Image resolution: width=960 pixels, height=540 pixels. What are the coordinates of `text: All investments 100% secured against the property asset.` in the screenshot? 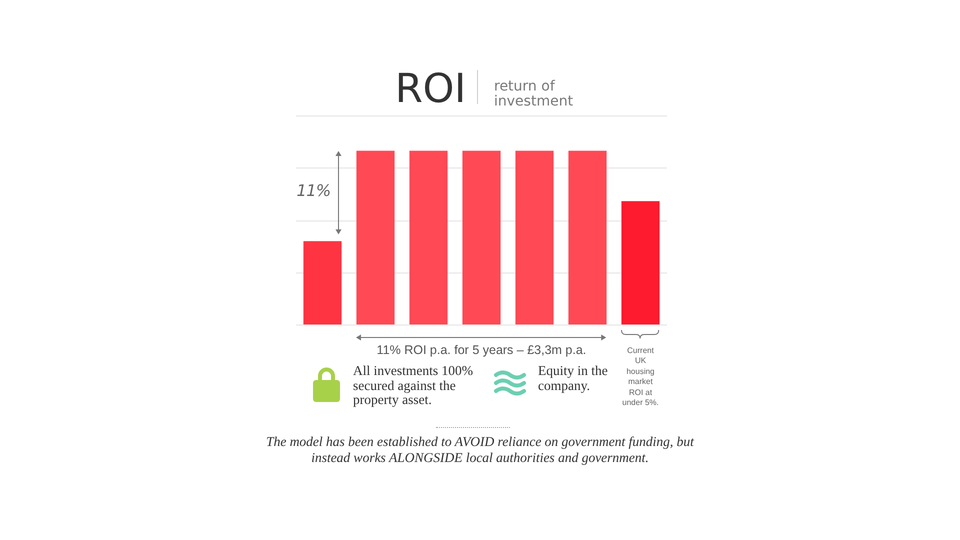 It's located at (413, 385).